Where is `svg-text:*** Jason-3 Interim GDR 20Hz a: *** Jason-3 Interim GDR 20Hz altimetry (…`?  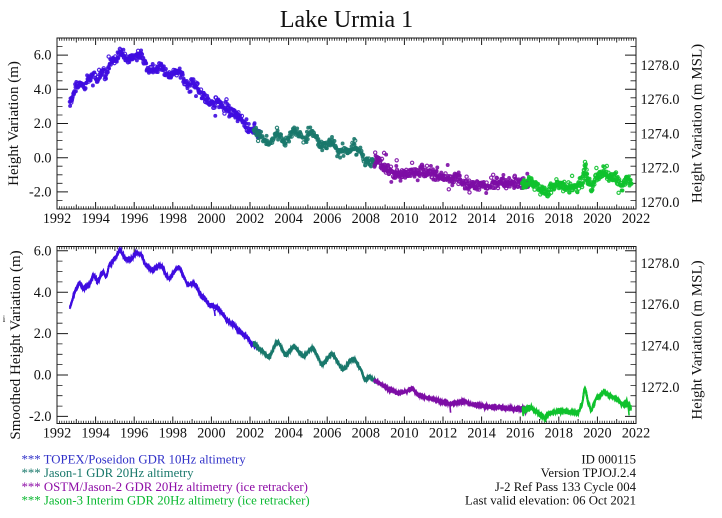 svg-text:*** Jason-3 Interim GDR 20Hz a: *** Jason-3 Interim GDR 20Hz altimetry (… is located at coordinates (166, 501).